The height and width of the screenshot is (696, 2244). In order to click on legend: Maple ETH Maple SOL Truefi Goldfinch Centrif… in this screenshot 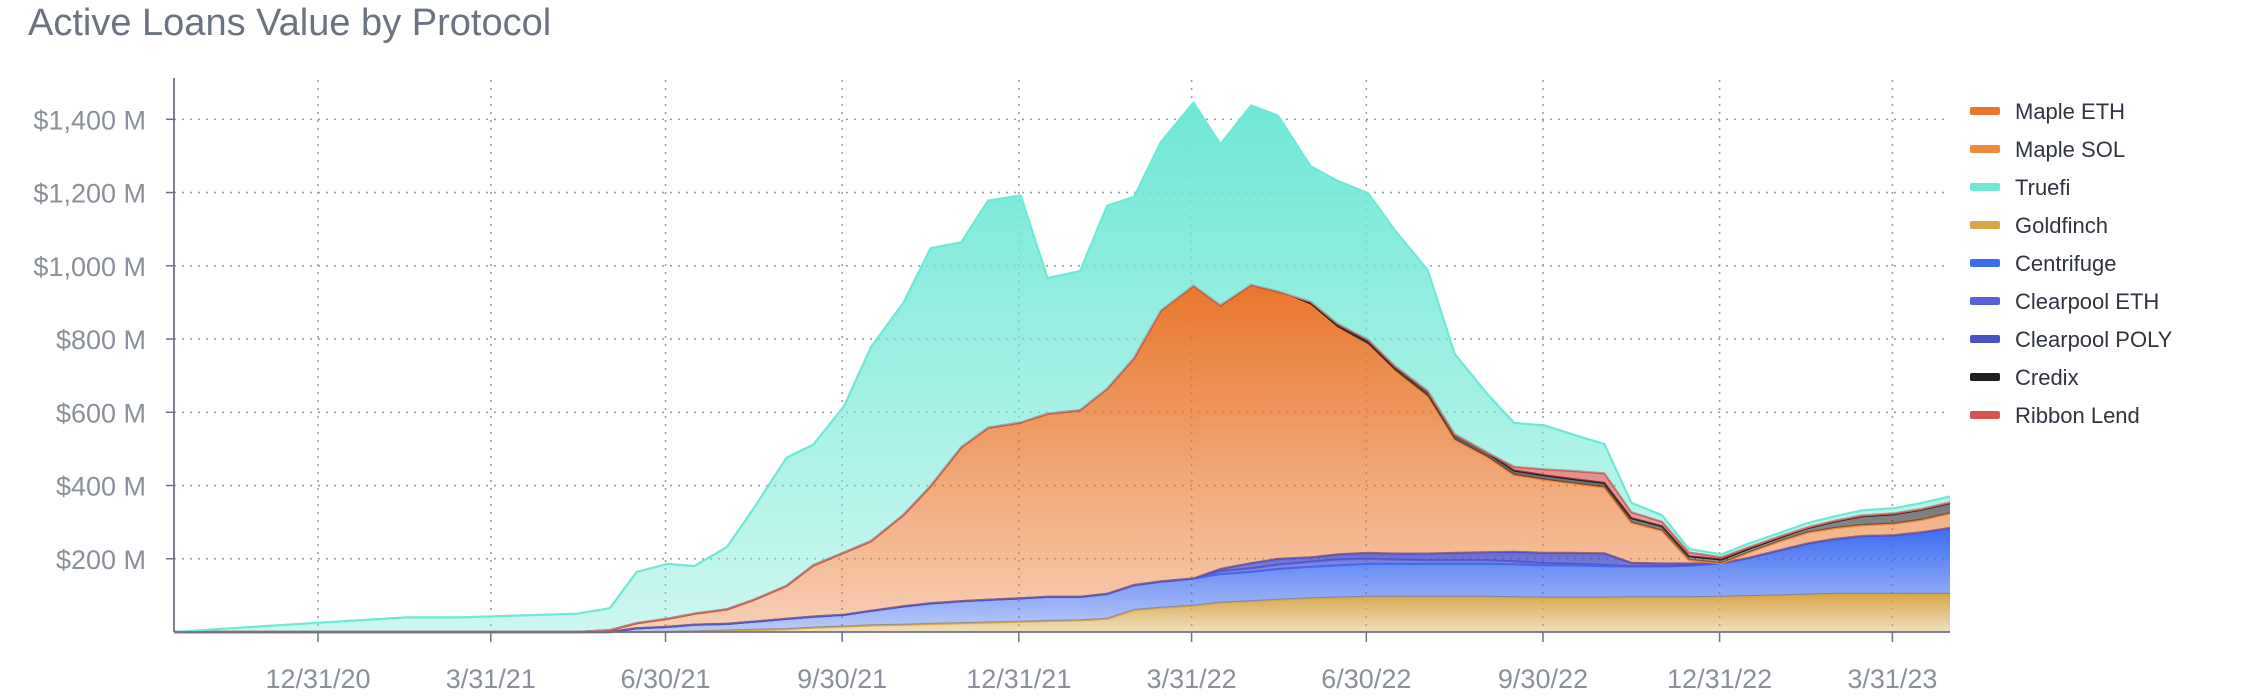, I will do `click(2071, 263)`.